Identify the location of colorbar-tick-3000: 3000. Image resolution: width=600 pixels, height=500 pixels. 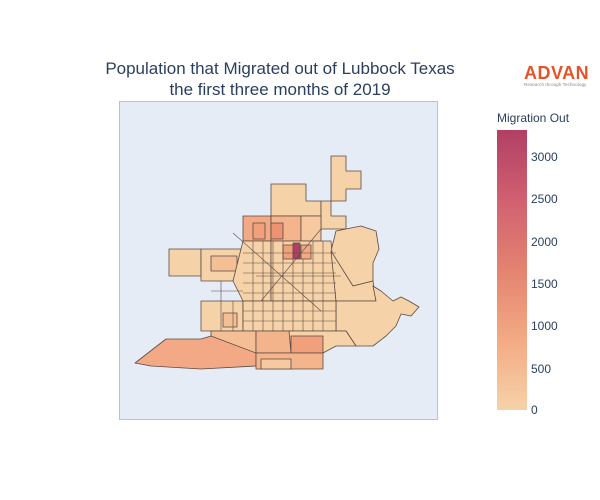
(544, 157).